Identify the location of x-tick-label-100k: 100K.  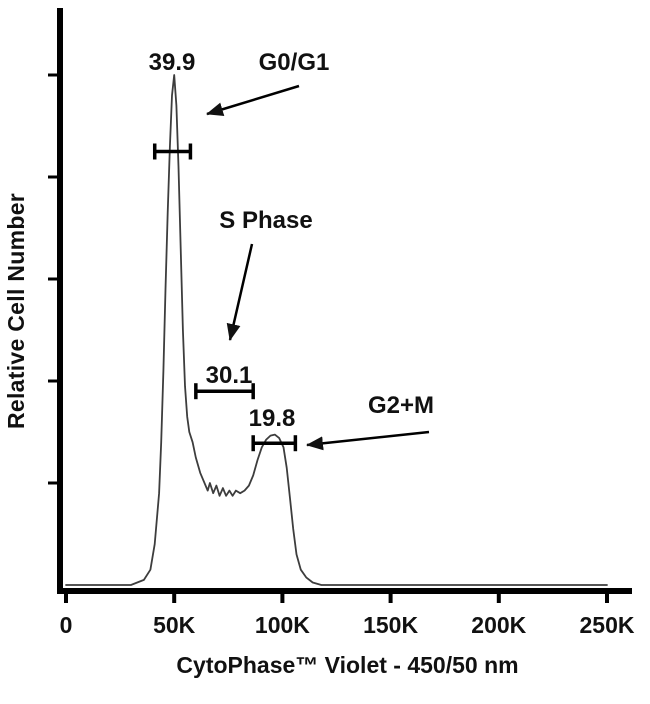
(282, 625).